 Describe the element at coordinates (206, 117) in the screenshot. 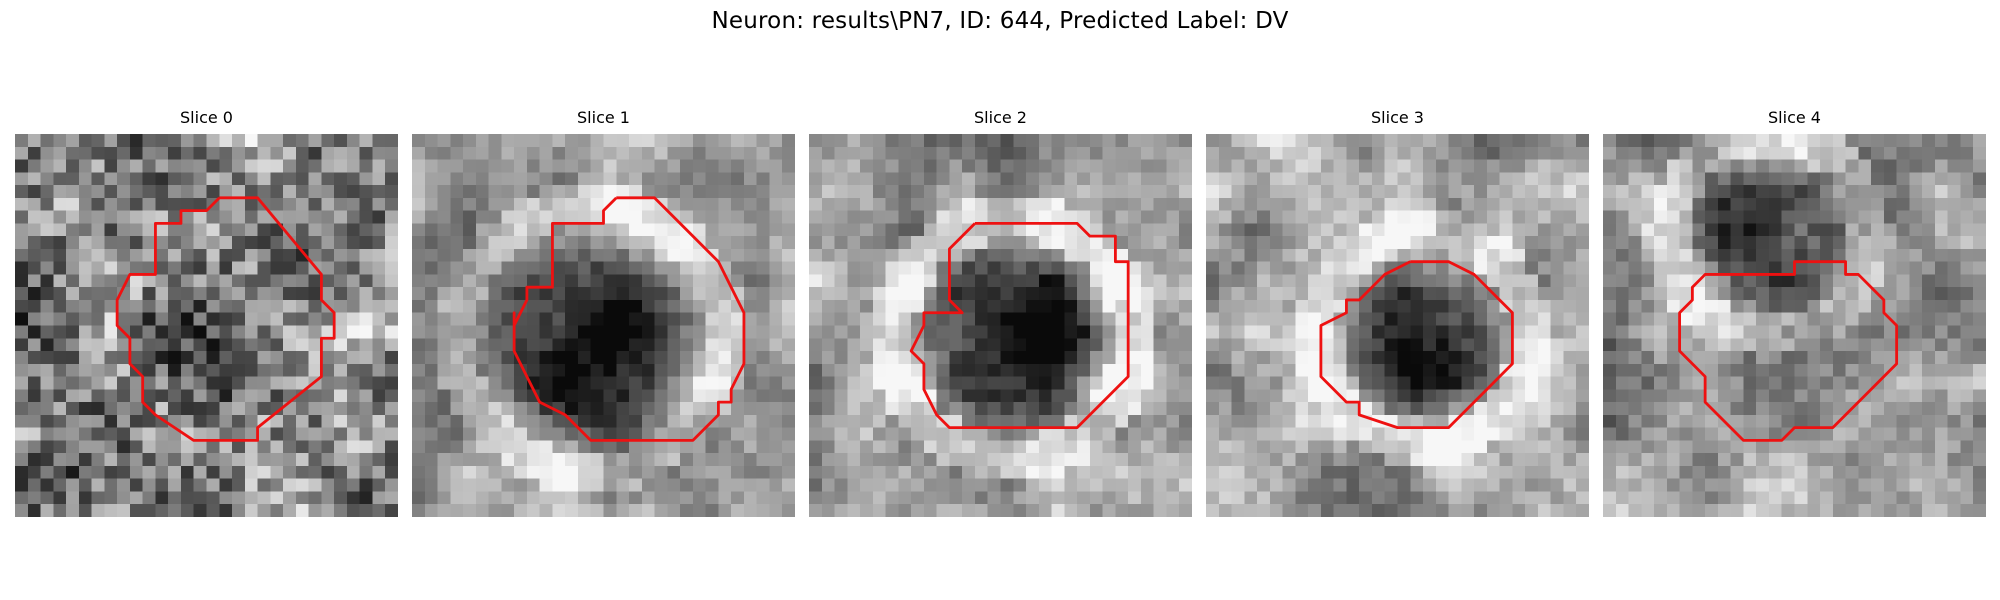

I see `slice-title: Slice 0` at that location.